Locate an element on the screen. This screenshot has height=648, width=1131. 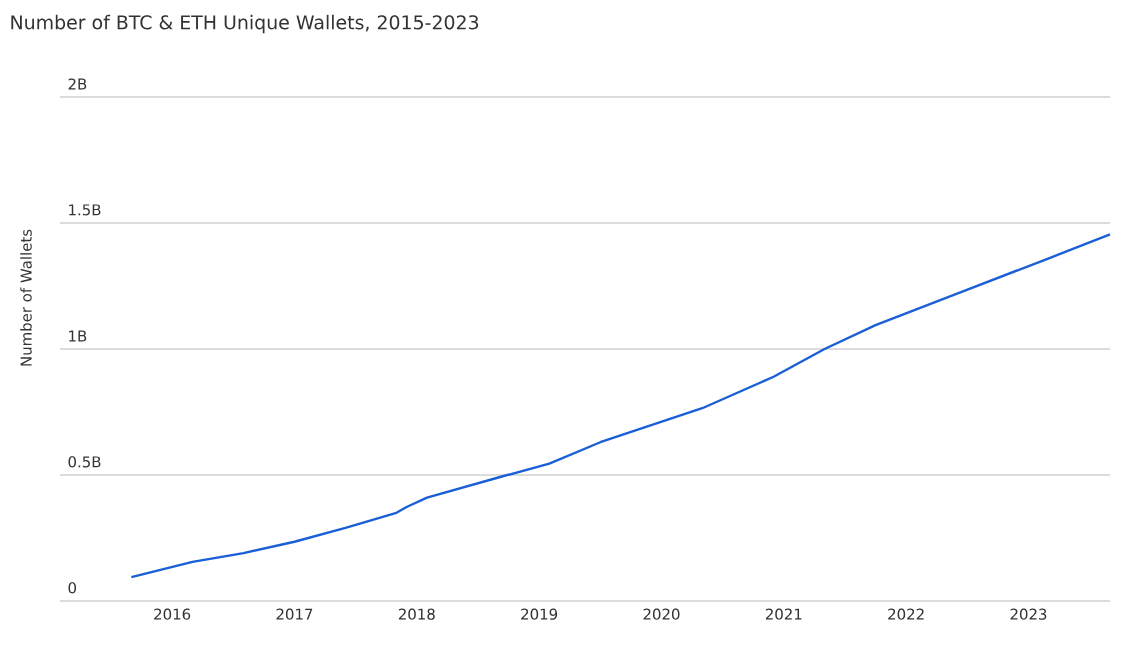
x-tick-label: 2023 is located at coordinates (1028, 614).